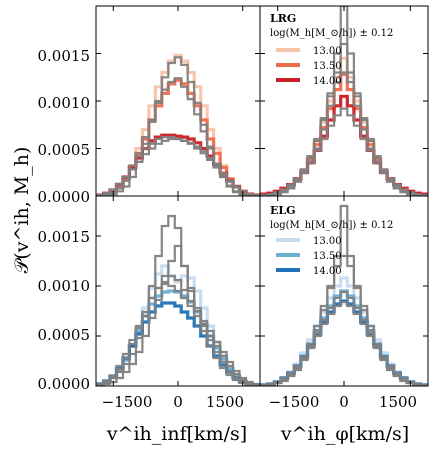  I want to click on ytick-top-0: 0.0000, so click(64, 197).